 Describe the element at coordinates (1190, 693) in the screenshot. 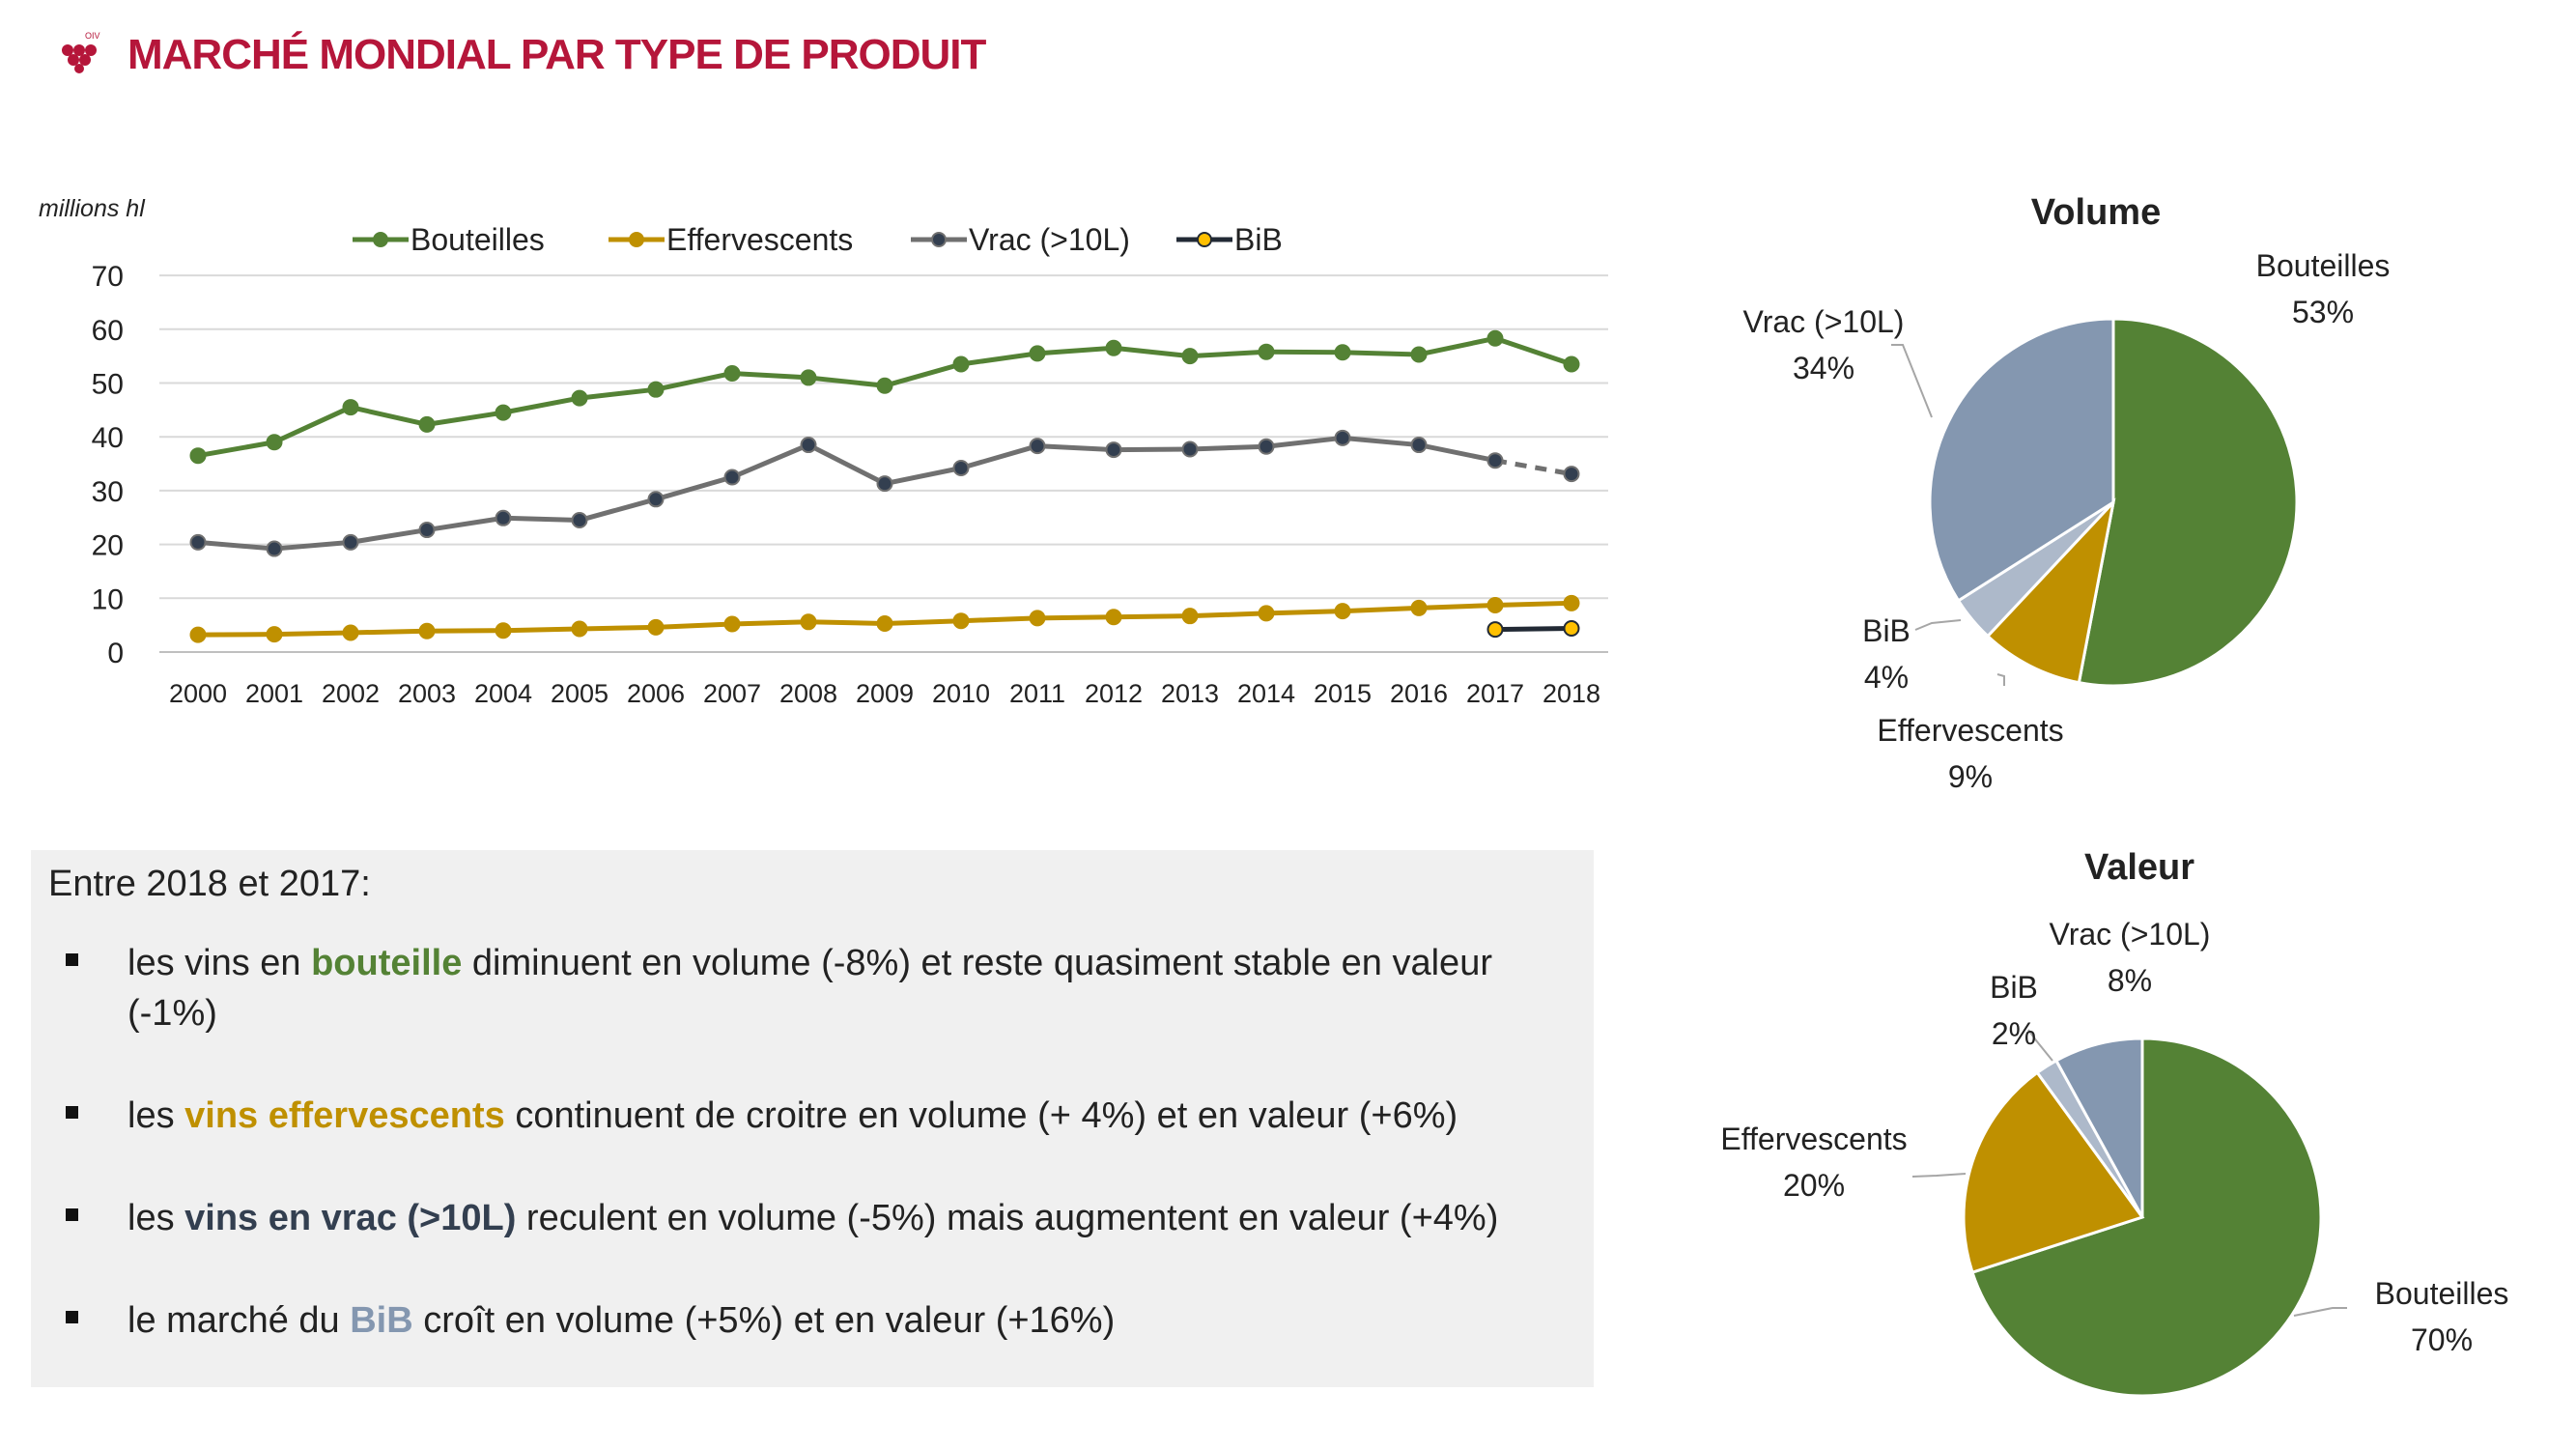

I see `x-tick-label: 2013` at that location.